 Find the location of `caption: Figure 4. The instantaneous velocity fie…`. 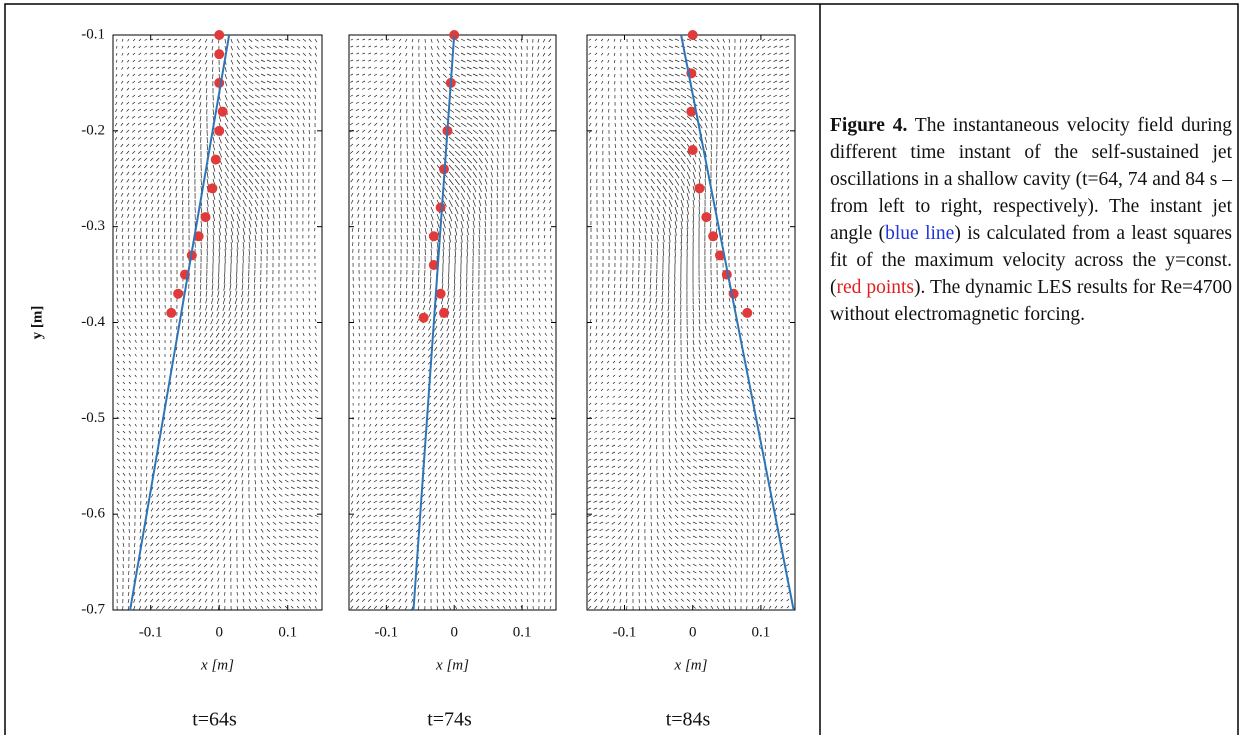

caption: Figure 4. The instantaneous velocity fie… is located at coordinates (1031, 220).